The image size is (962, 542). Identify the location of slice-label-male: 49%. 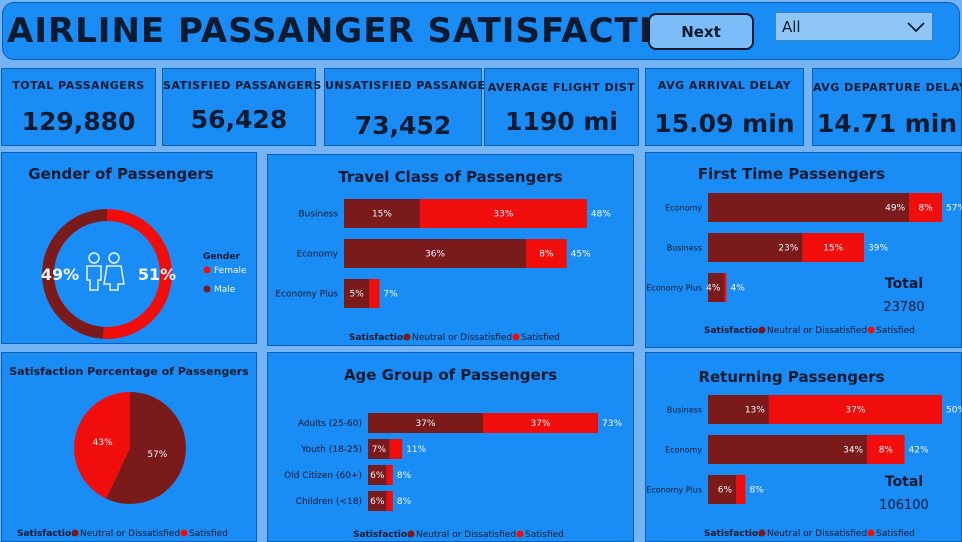
(60, 274).